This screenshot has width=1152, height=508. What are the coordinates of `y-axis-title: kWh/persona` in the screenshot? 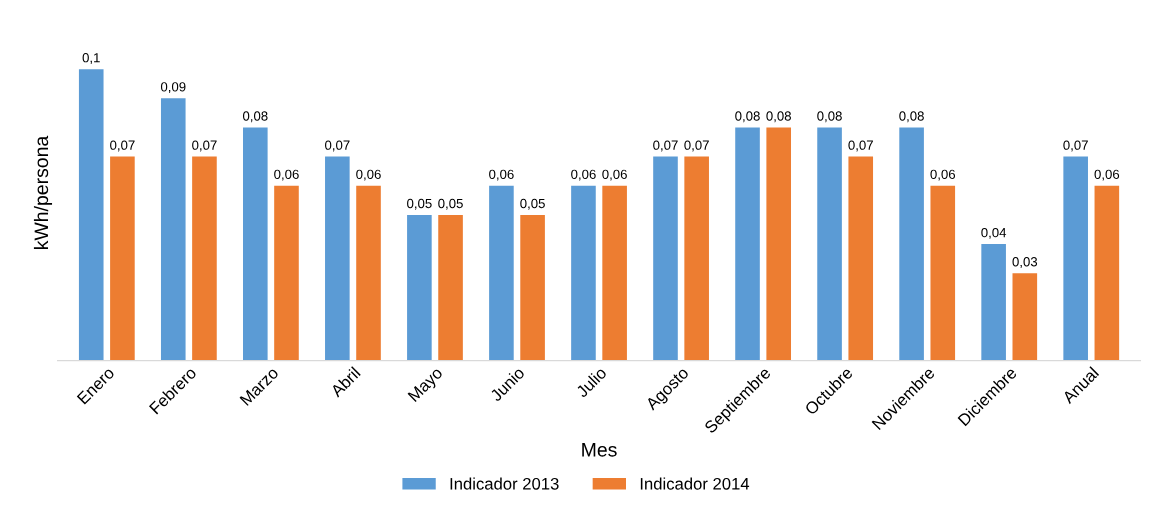 It's located at (43, 192).